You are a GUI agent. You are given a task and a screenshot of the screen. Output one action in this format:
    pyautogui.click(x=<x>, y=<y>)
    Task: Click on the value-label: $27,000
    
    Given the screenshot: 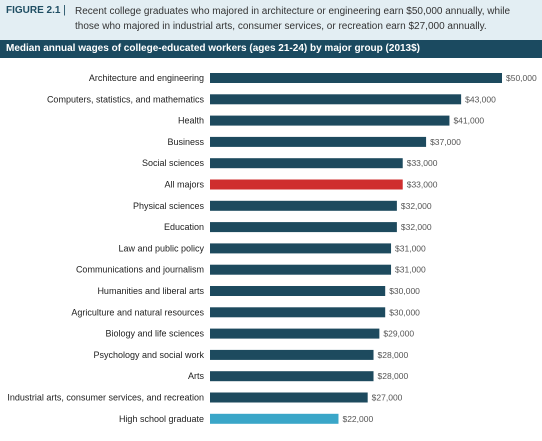 What is the action you would take?
    pyautogui.click(x=387, y=398)
    